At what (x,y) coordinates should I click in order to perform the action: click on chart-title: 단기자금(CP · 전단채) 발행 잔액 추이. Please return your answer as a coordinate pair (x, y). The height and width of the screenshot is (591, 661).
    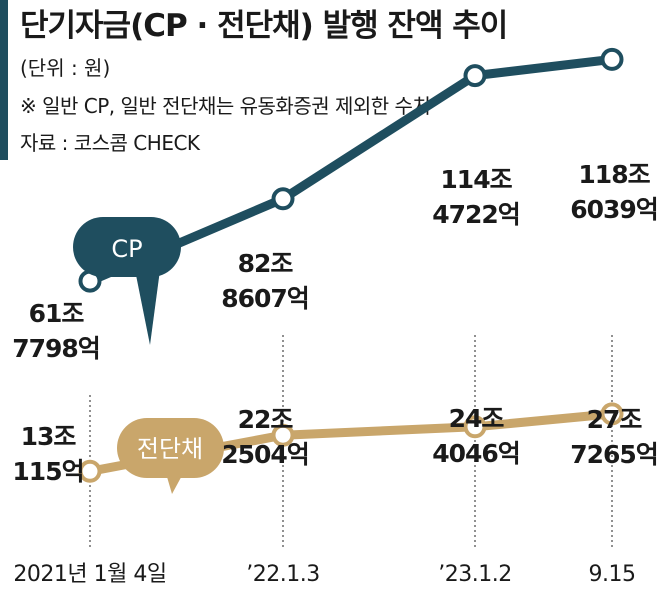
    Looking at the image, I should click on (264, 26).